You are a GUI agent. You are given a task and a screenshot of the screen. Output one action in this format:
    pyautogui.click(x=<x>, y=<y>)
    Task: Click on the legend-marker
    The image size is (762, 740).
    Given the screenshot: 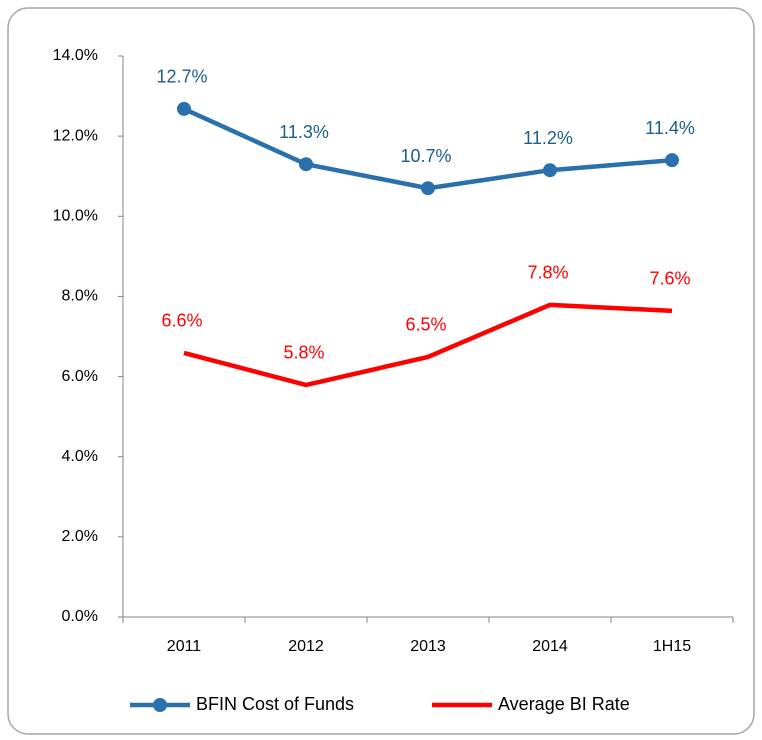 What is the action you would take?
    pyautogui.click(x=160, y=705)
    